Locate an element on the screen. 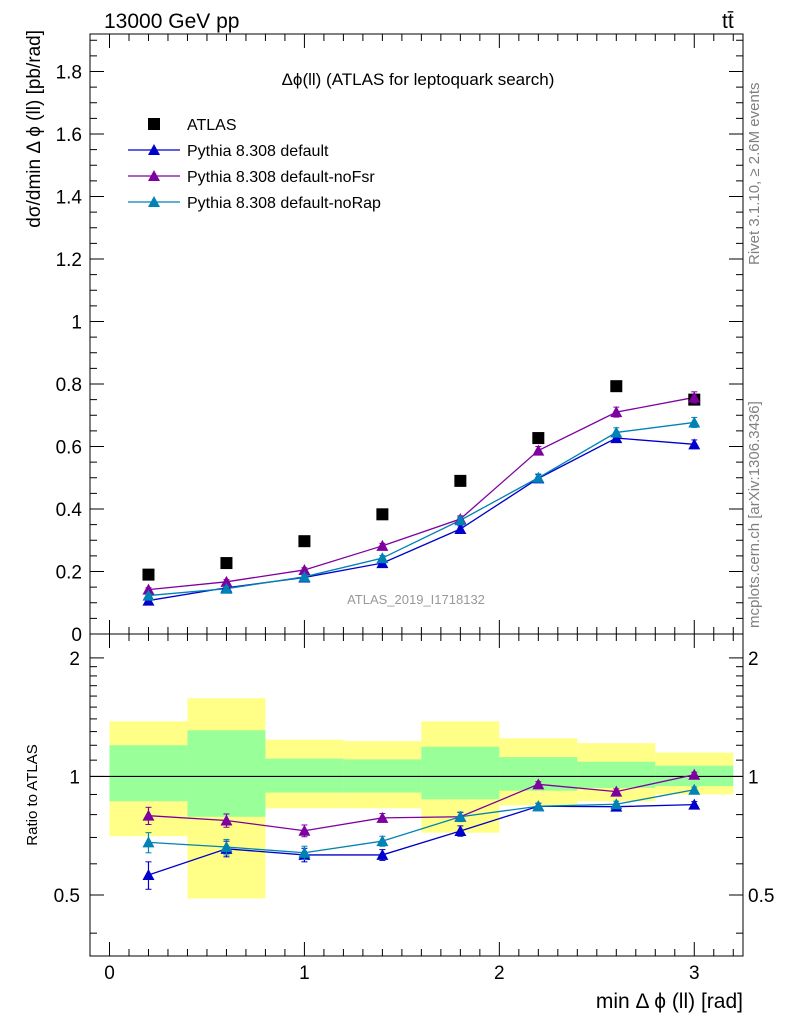 The image size is (786, 1024). rivet-version-label: Rivet 3.1.10, ≥ 2.6M events is located at coordinates (754, 174).